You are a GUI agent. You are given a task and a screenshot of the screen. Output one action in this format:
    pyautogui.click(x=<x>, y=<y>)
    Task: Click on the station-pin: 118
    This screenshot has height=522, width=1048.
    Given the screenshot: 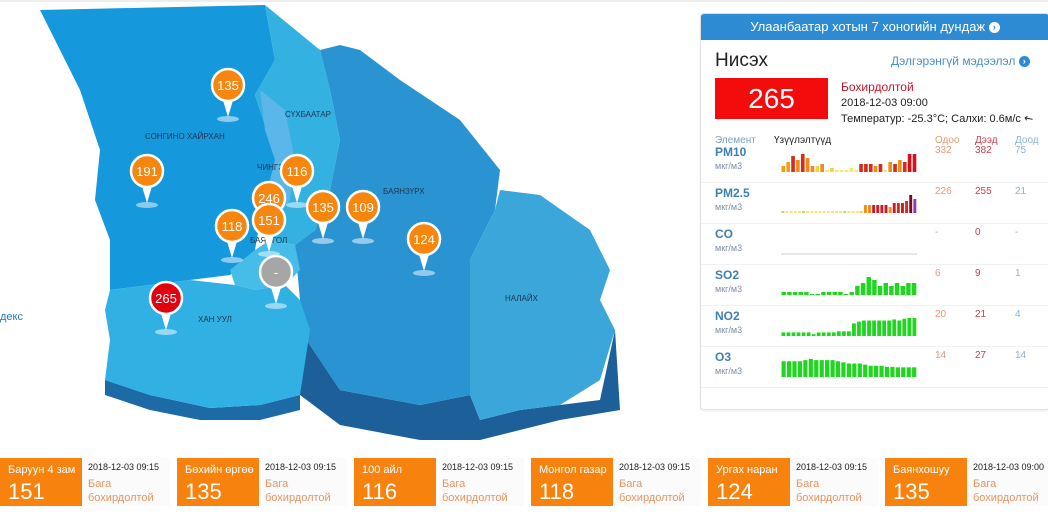 What is the action you would take?
    pyautogui.click(x=232, y=235)
    